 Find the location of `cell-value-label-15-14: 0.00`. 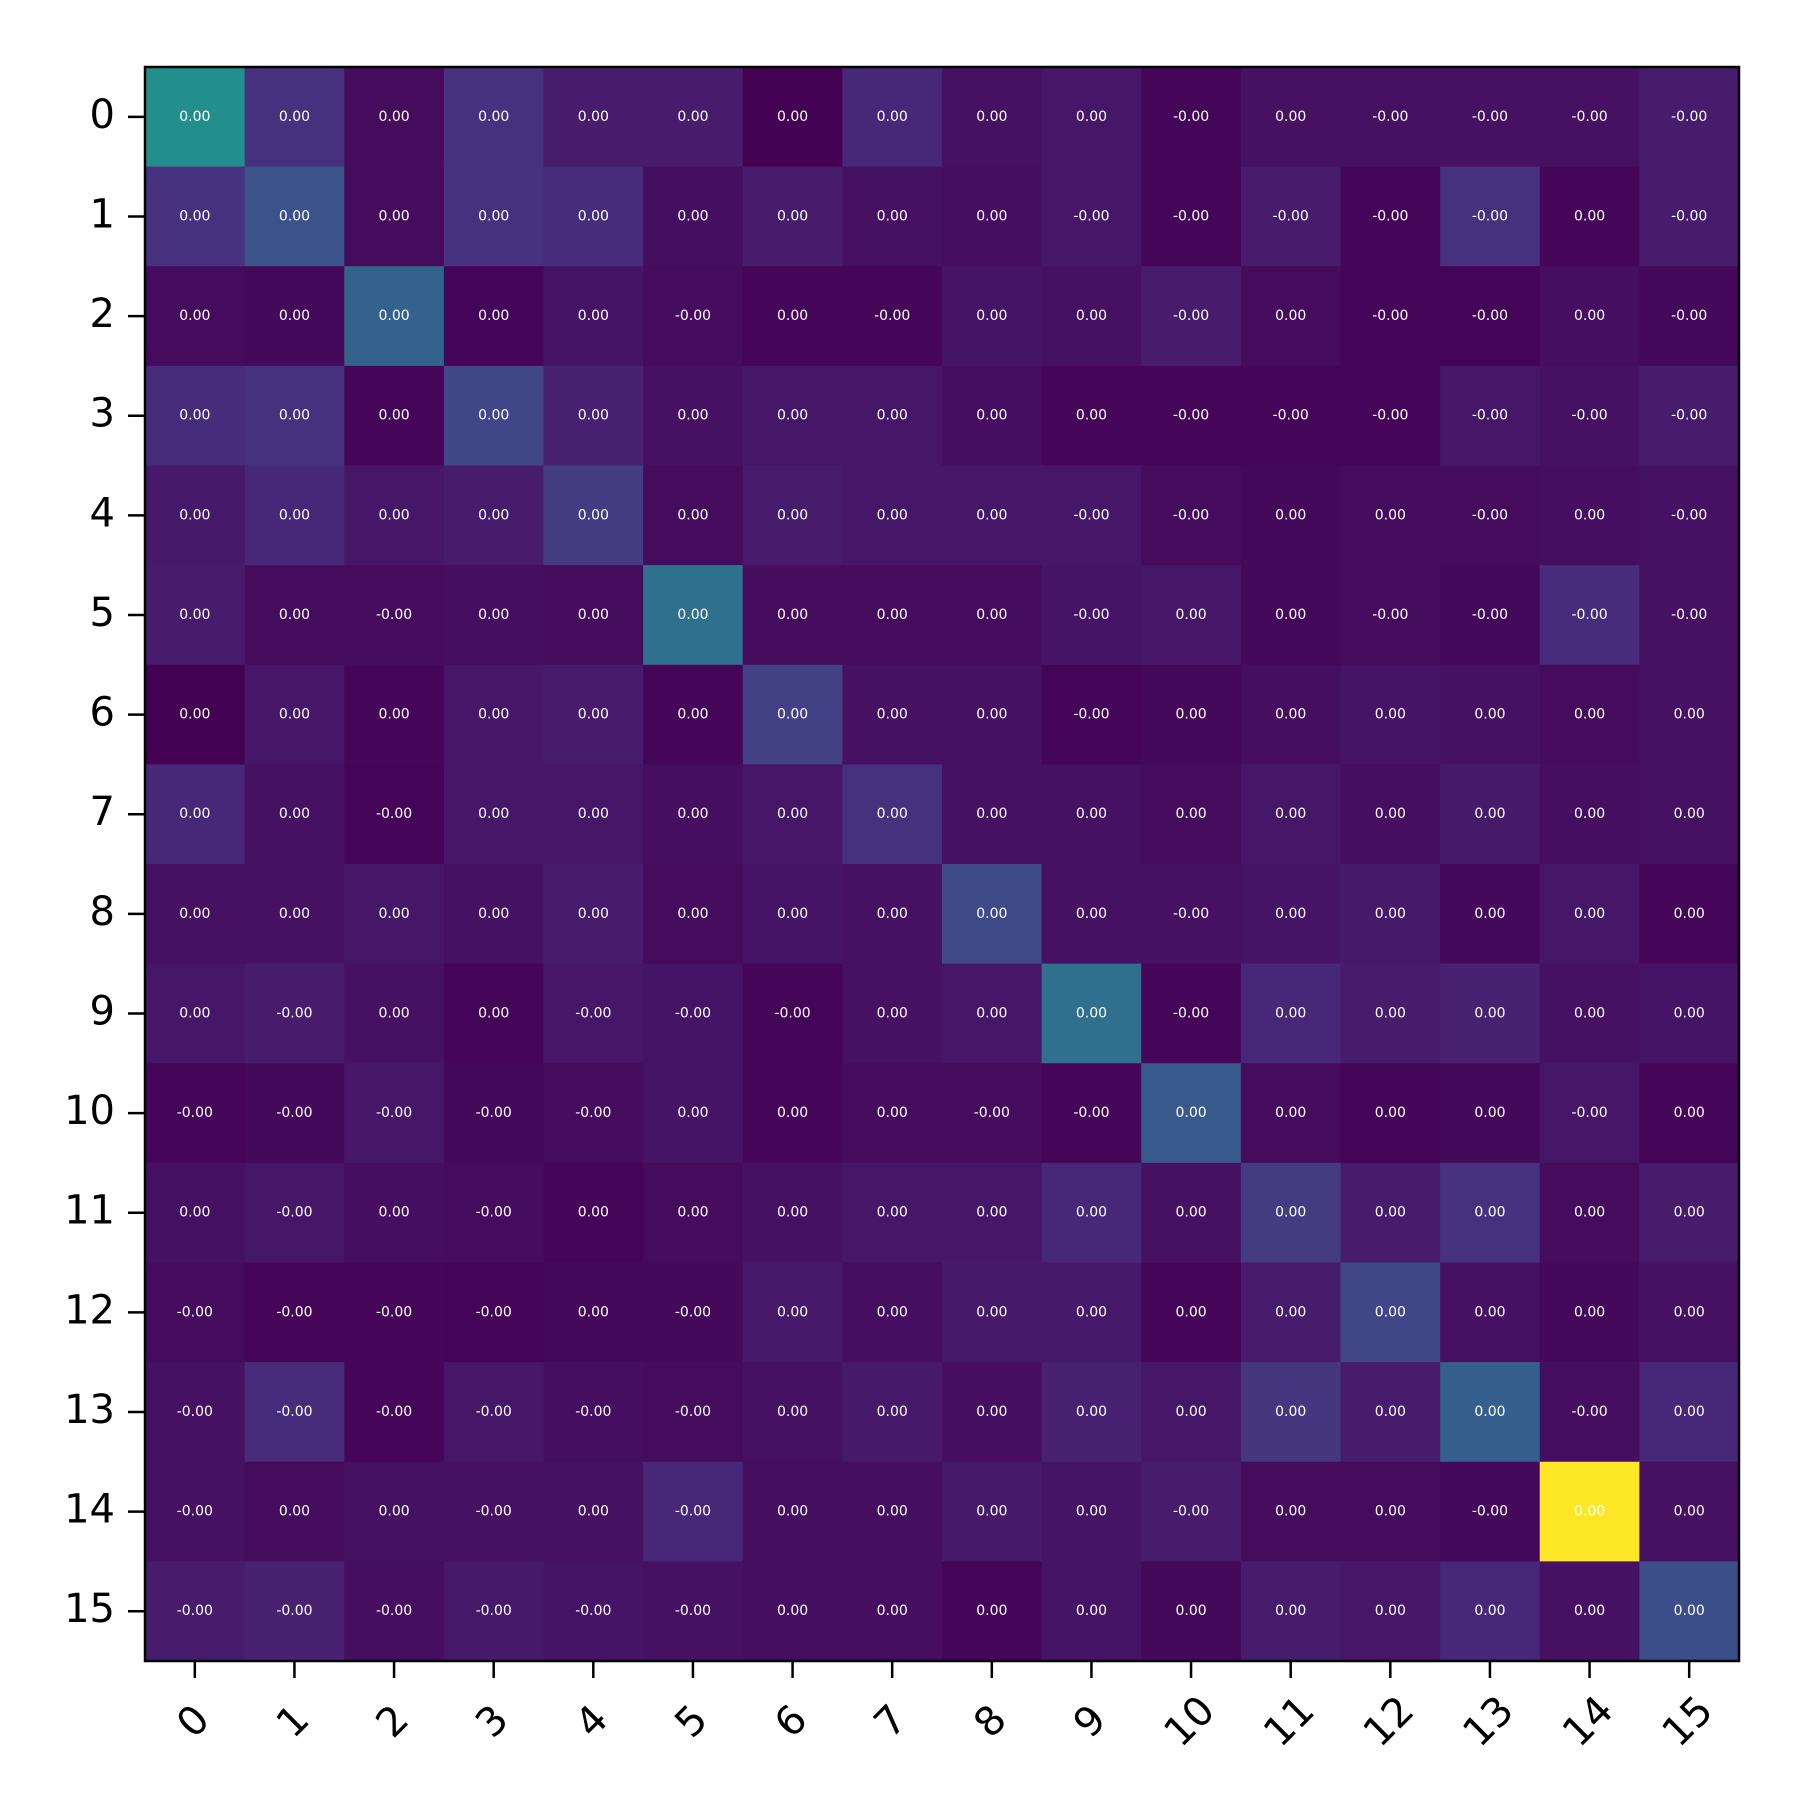

cell-value-label-15-14: 0.00 is located at coordinates (1589, 1611).